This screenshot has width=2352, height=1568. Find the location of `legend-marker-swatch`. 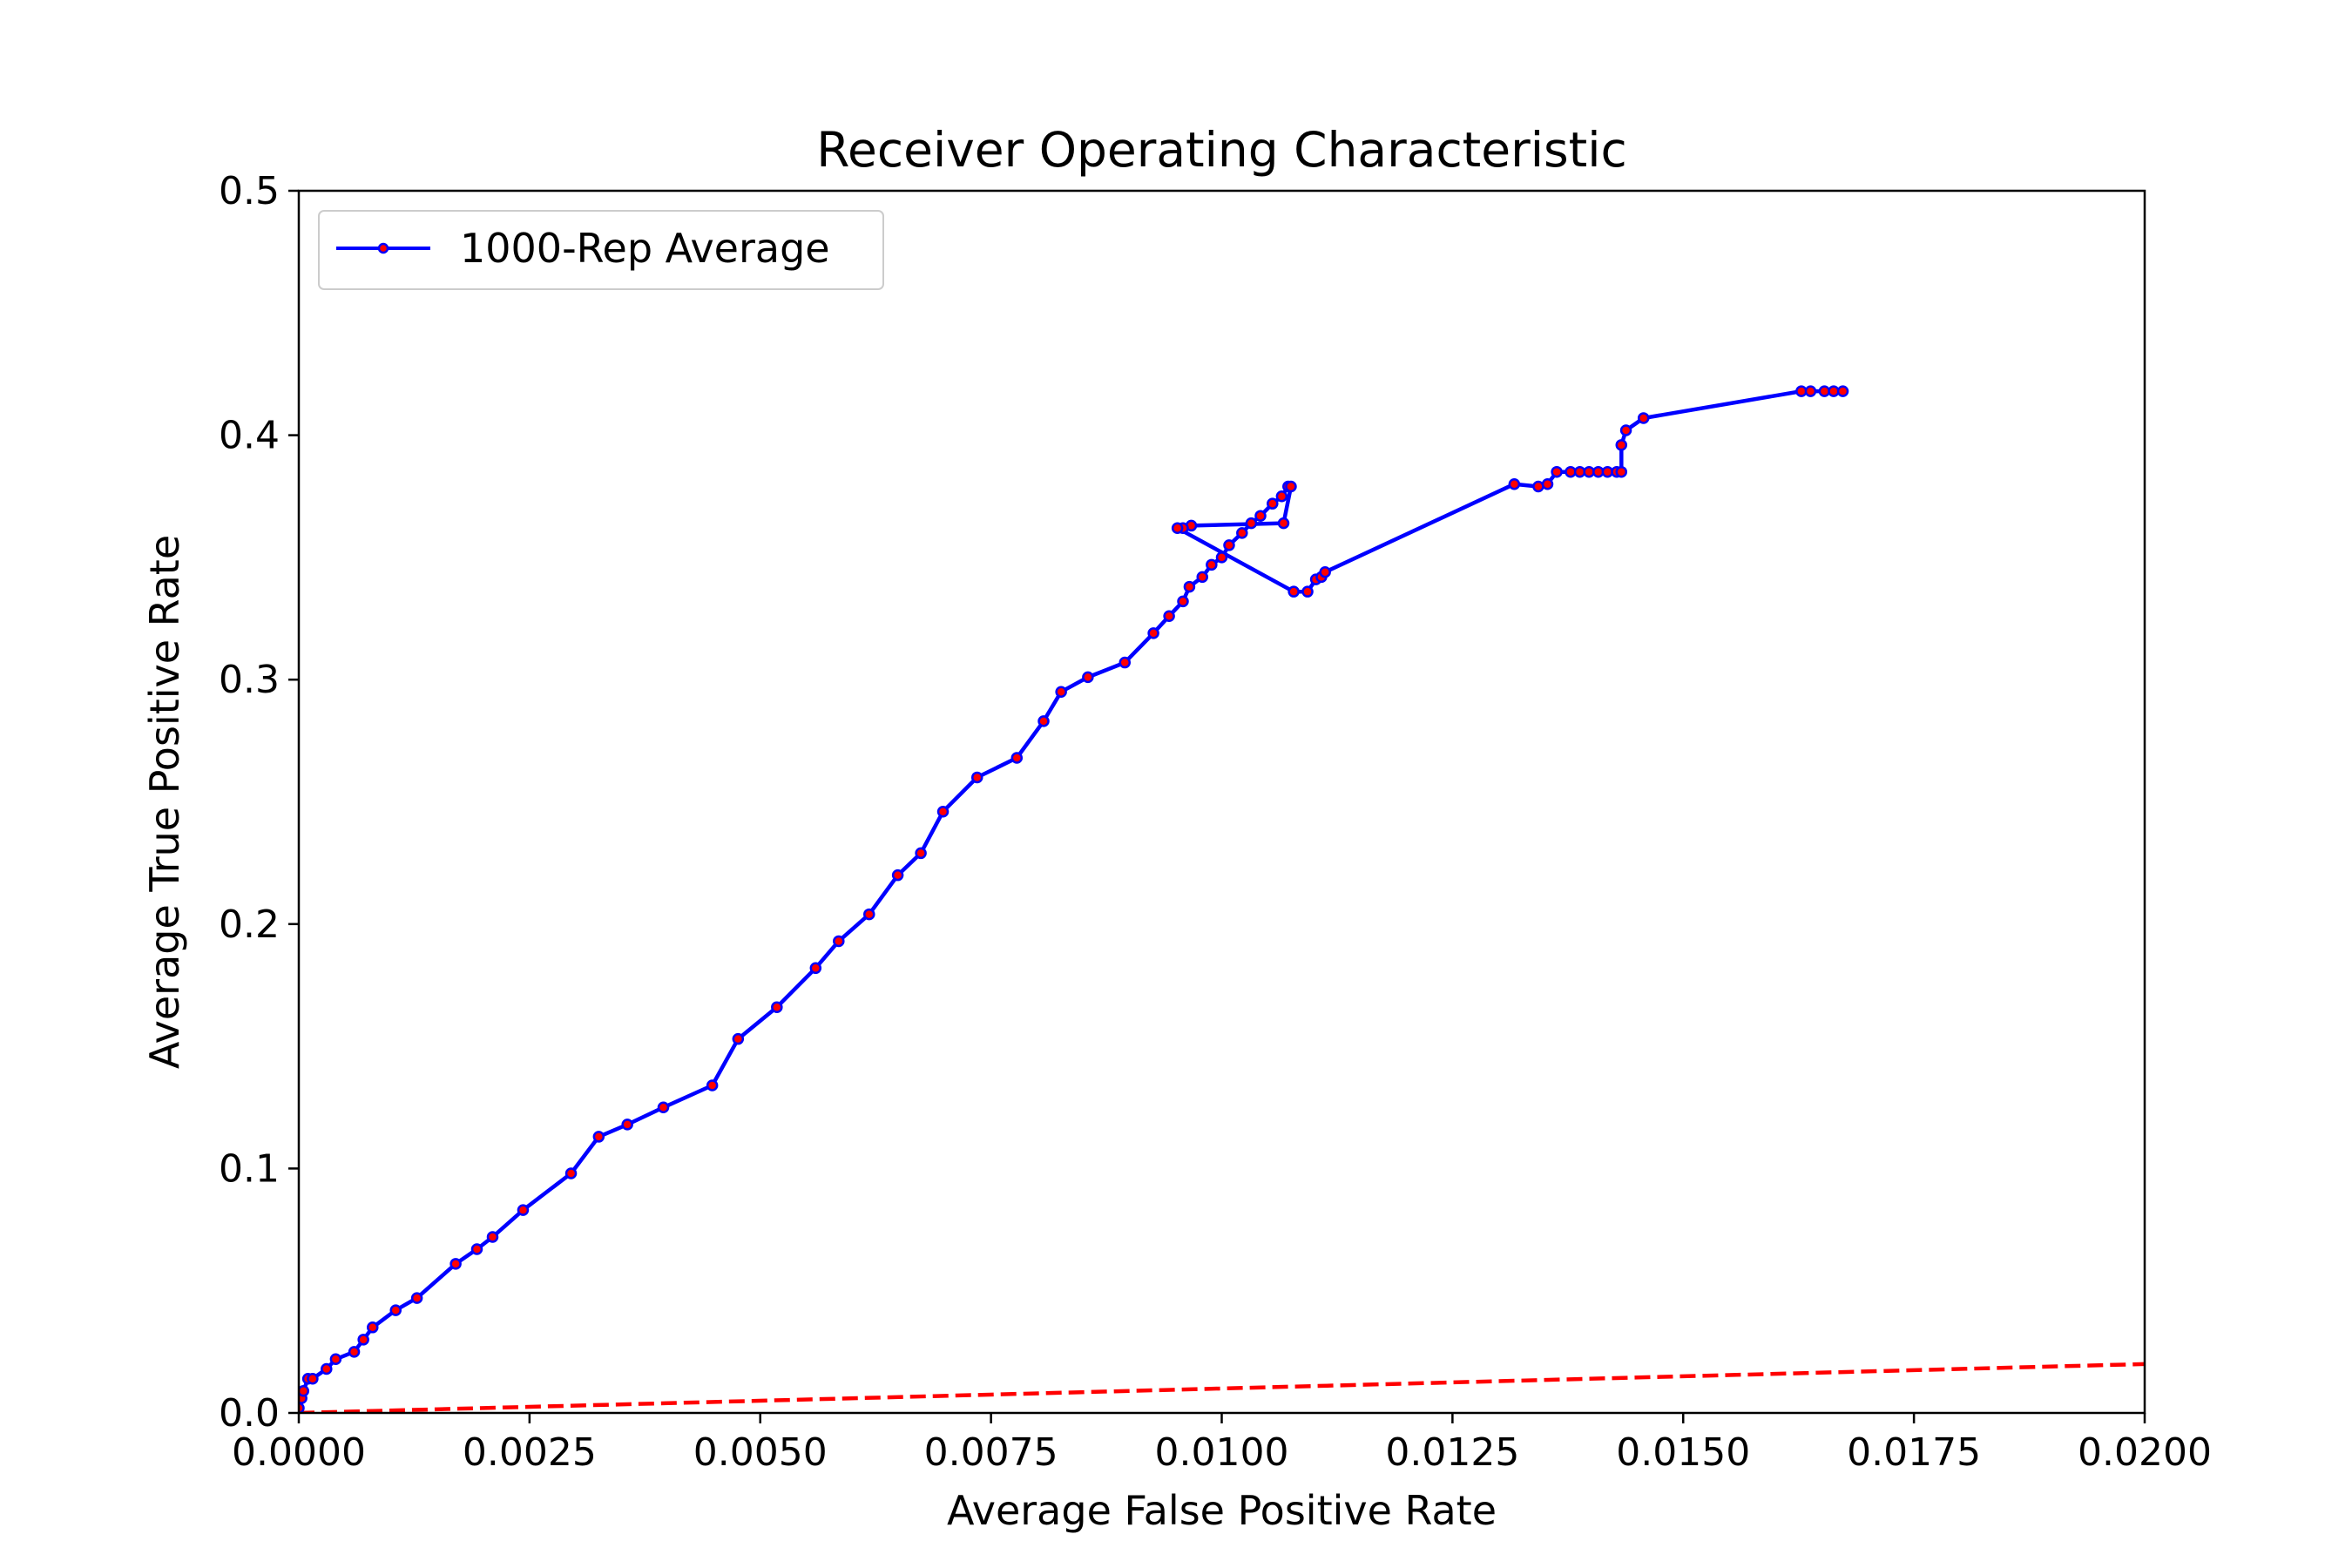

legend-marker-swatch is located at coordinates (383, 248).